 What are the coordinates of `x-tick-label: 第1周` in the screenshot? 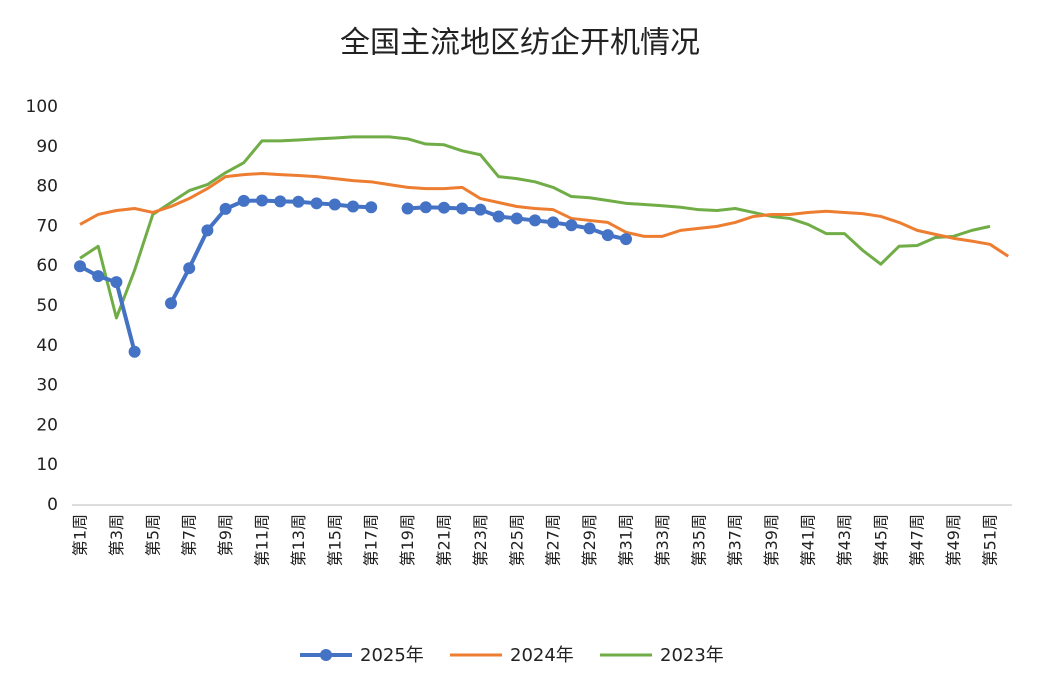 It's located at (80, 535).